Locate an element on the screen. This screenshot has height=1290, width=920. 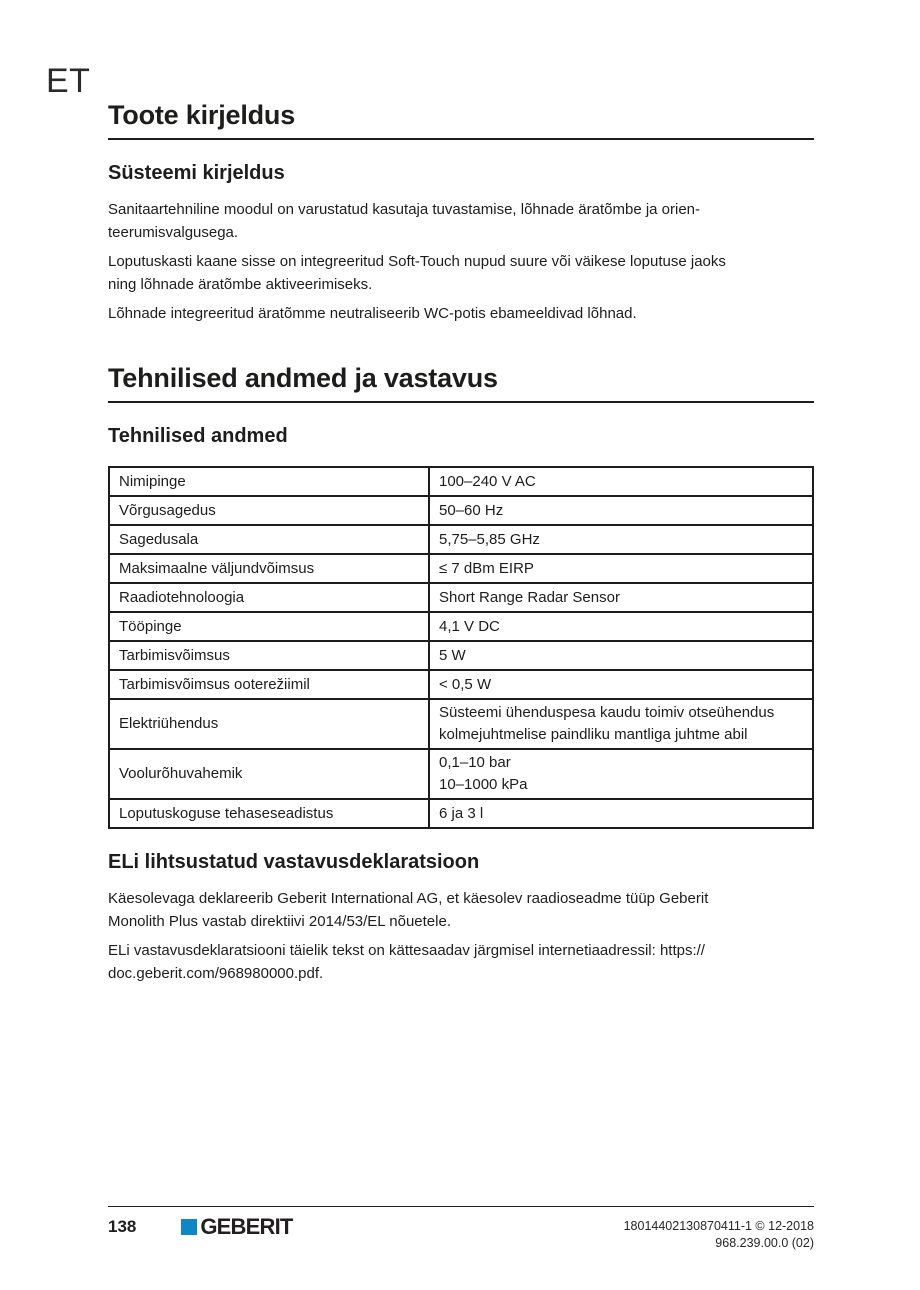
eu-declaration-heading: ELi lihtsustatud vastavusdeklaratsioon is located at coordinates (294, 862).